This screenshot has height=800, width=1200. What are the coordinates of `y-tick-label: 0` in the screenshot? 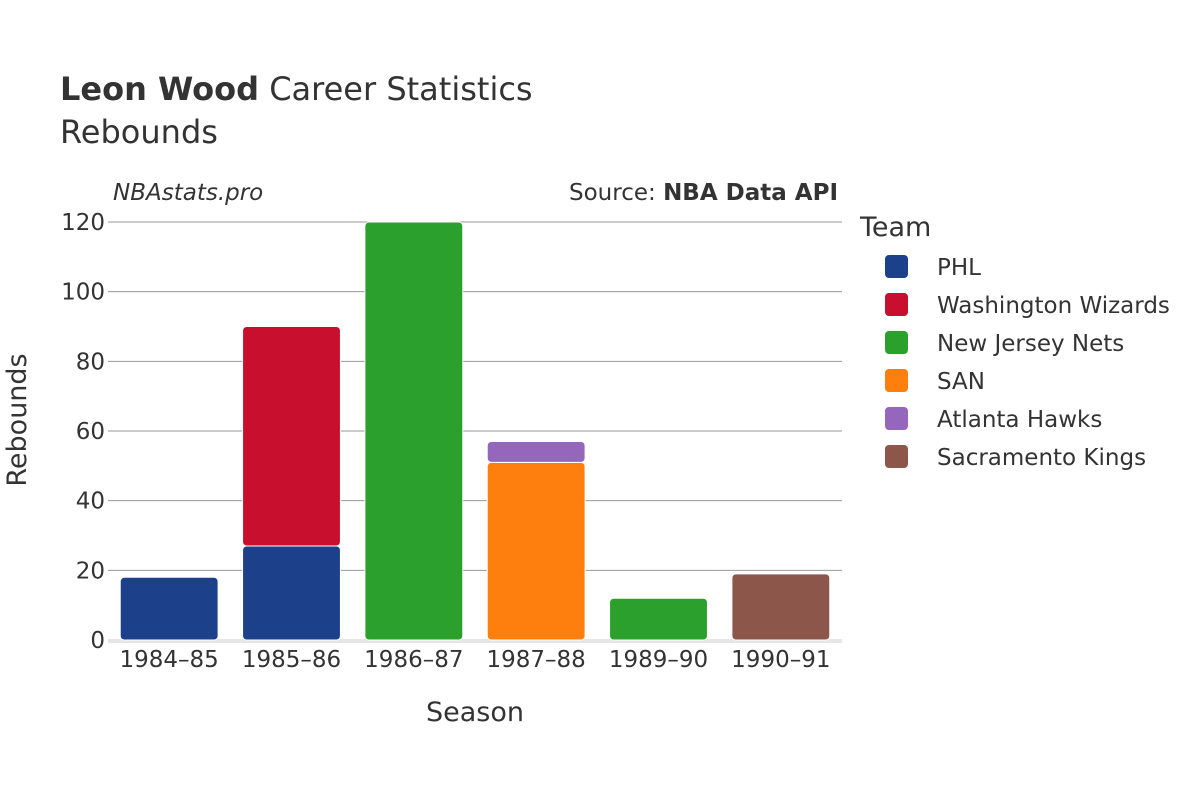 It's located at (97, 641).